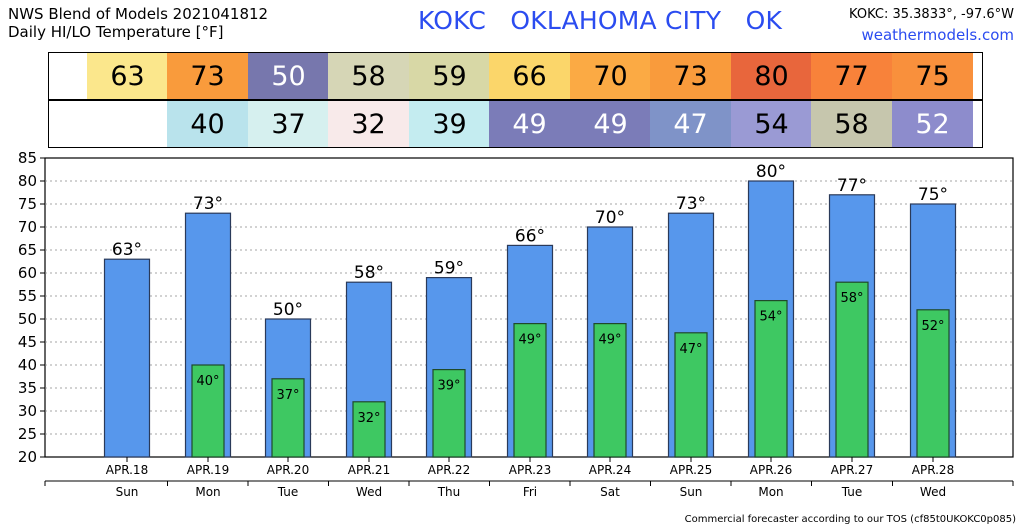 The image size is (1024, 531). Describe the element at coordinates (449, 76) in the screenshot. I see `hi-cell: 59` at that location.